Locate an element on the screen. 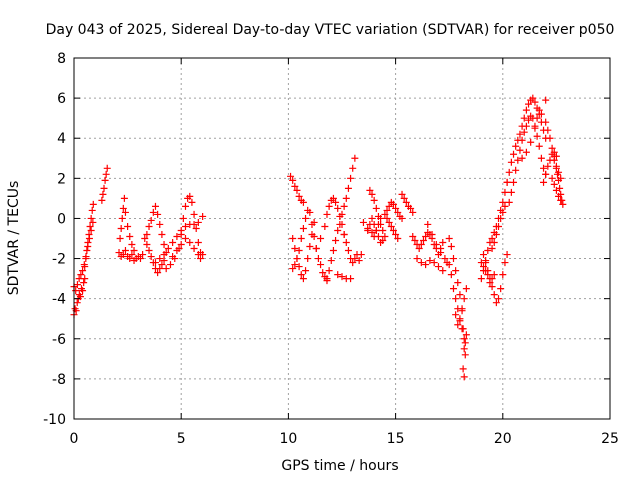 This screenshot has height=480, width=640. y-tick-label: -2 is located at coordinates (59, 260).